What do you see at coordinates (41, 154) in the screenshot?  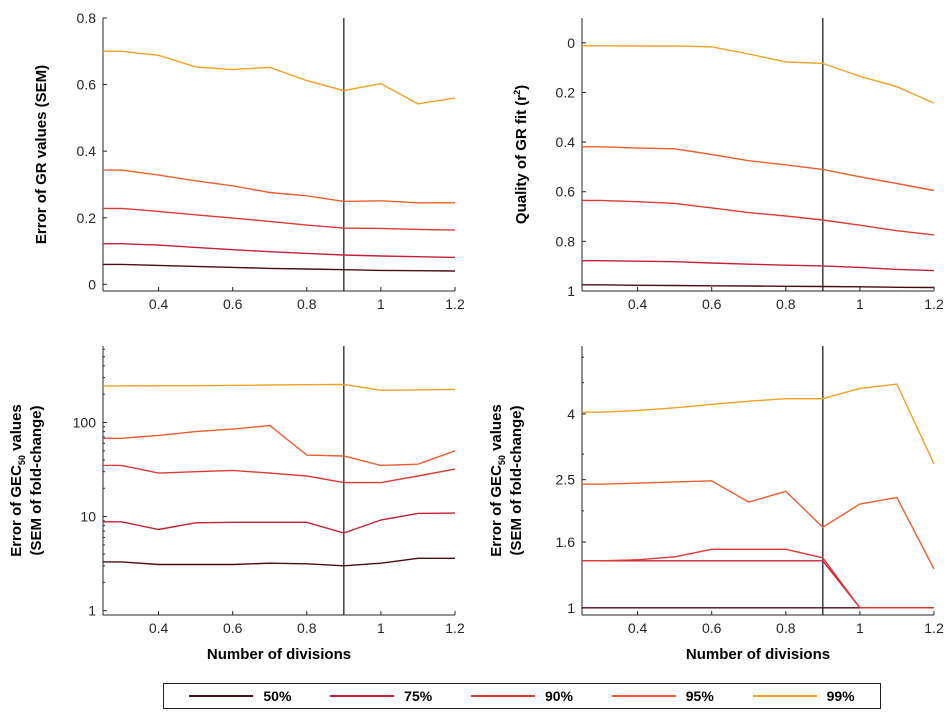 I see `y-axis-label: Error of GR values (SEM)` at bounding box center [41, 154].